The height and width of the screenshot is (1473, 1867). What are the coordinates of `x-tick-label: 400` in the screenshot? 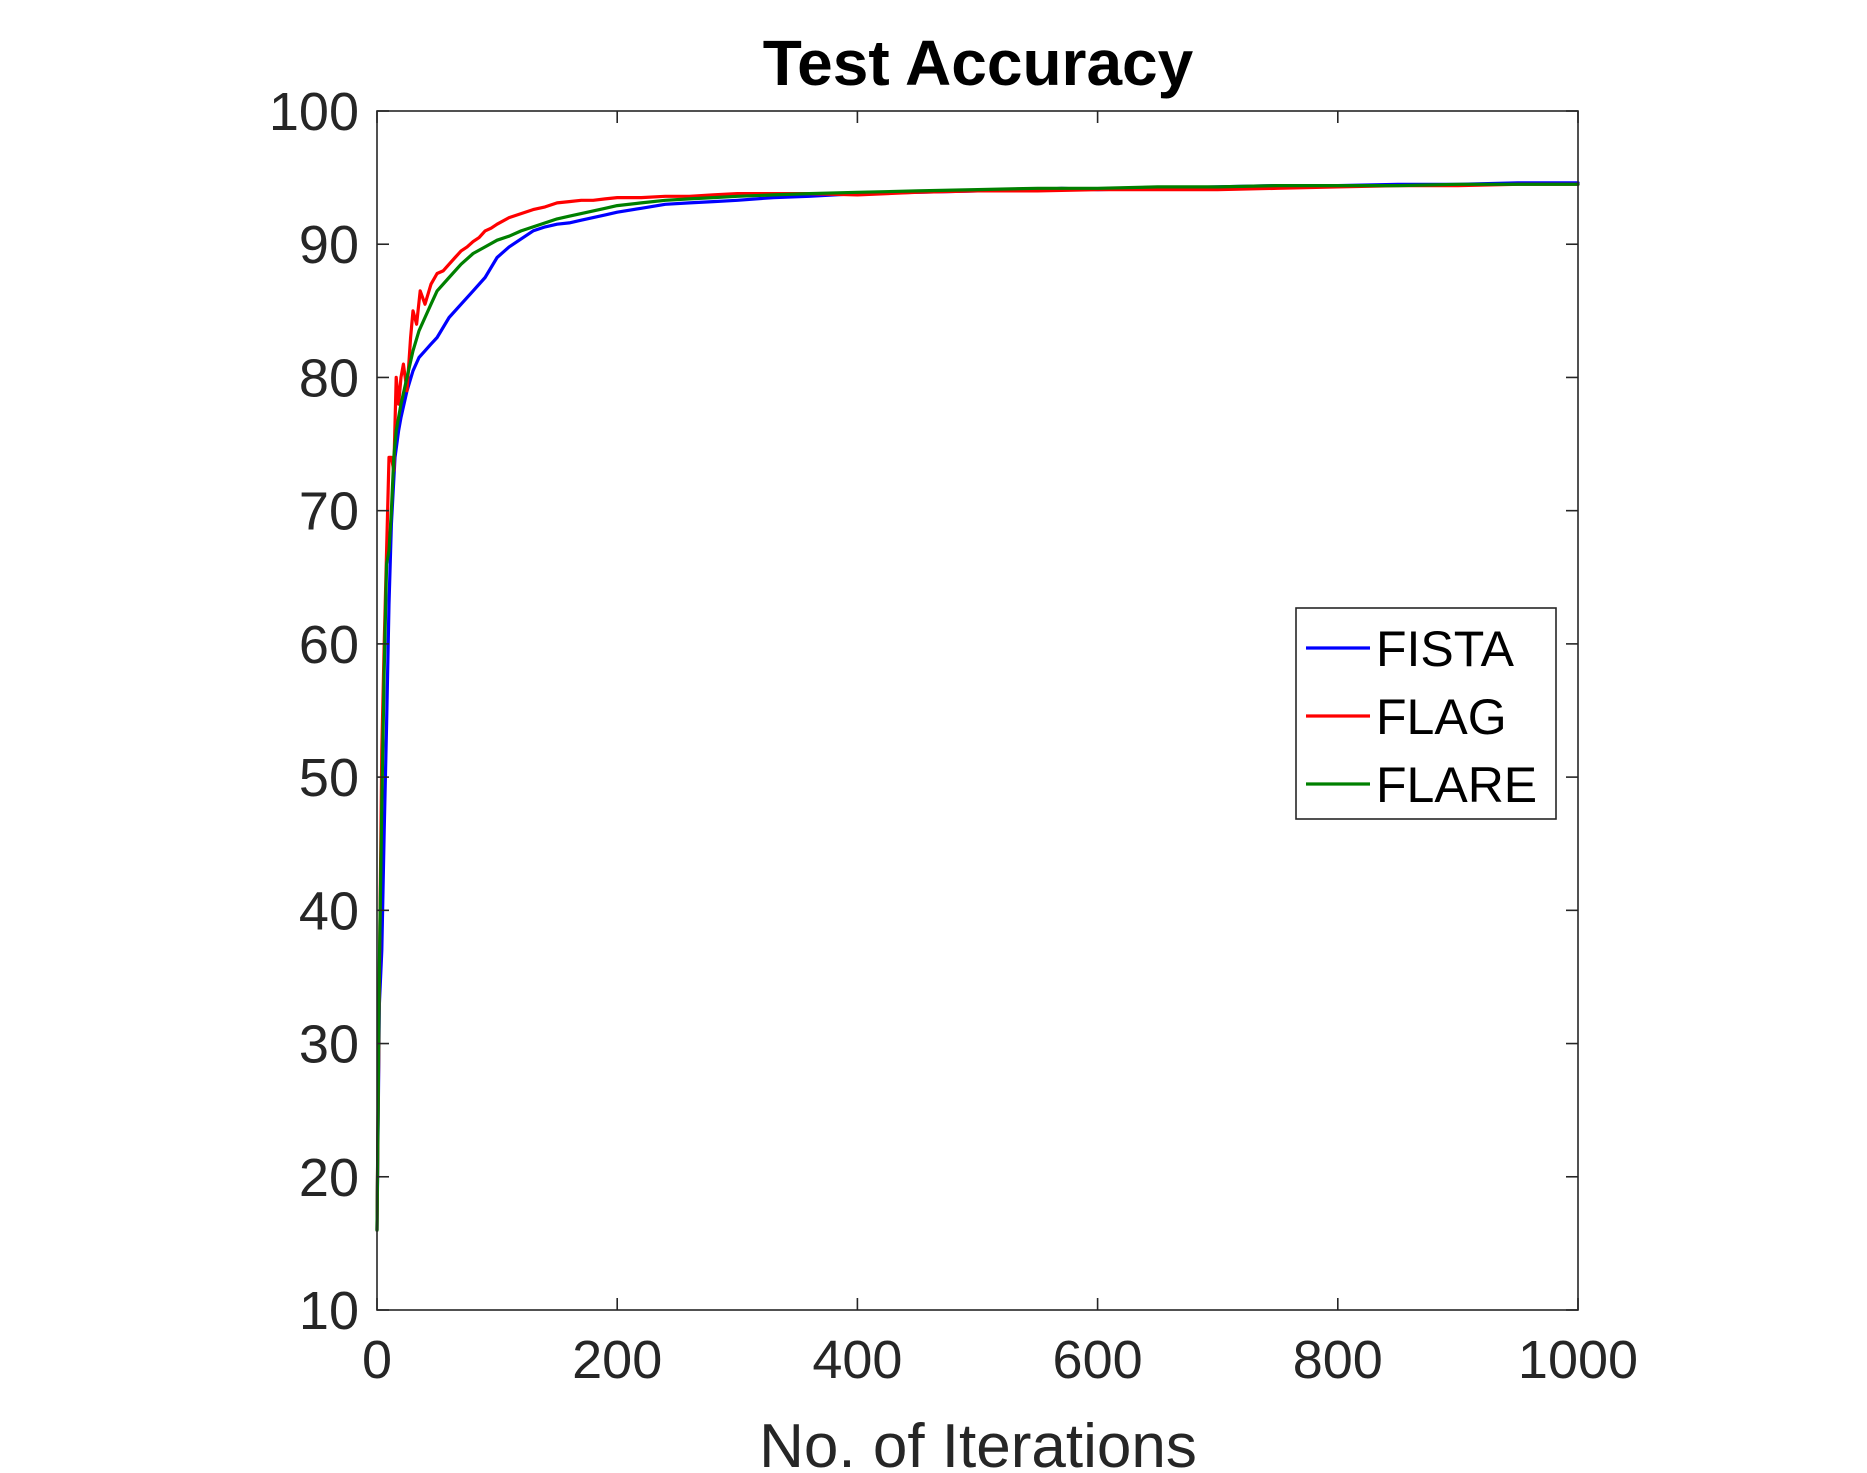 It's located at (857, 1360).